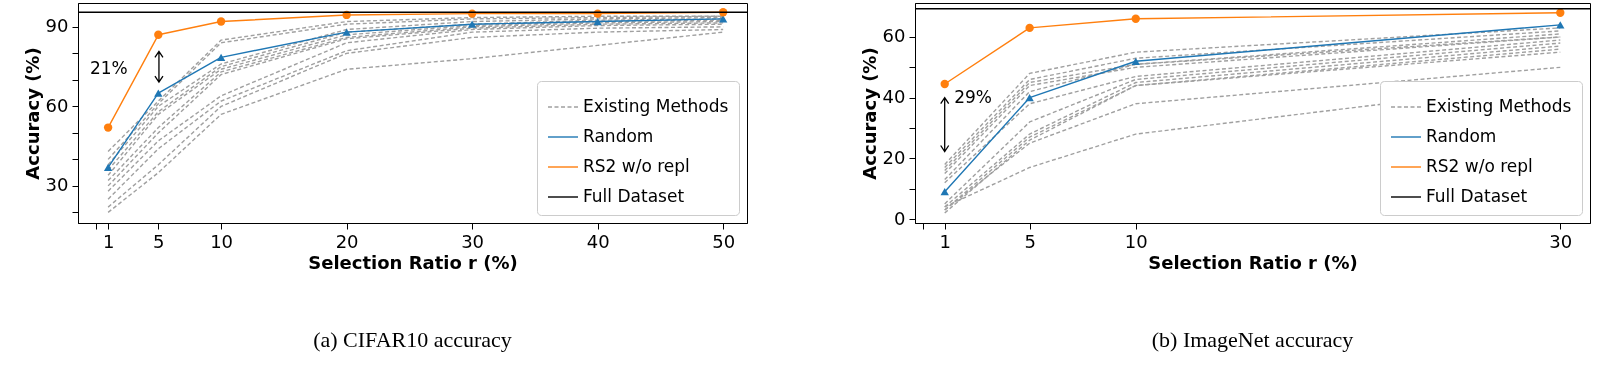  Describe the element at coordinates (894, 157) in the screenshot. I see `y-tick-label: 20` at that location.